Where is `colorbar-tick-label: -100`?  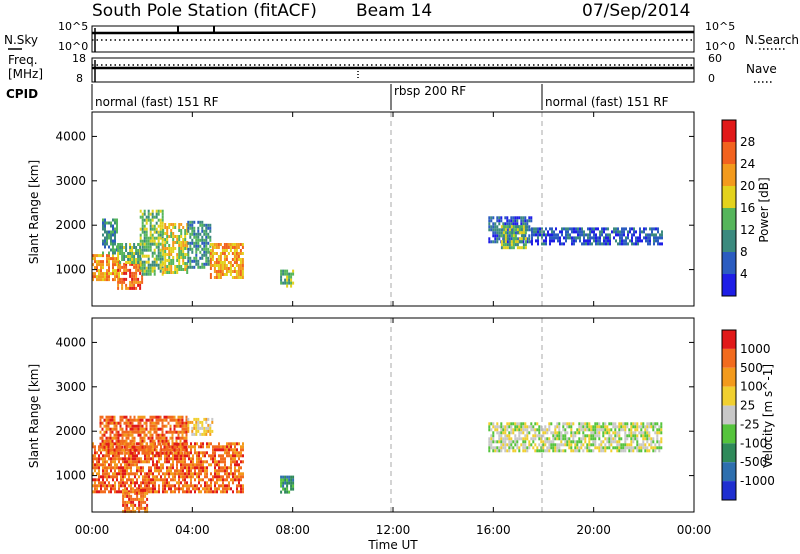 colorbar-tick-label: -100 is located at coordinates (753, 443).